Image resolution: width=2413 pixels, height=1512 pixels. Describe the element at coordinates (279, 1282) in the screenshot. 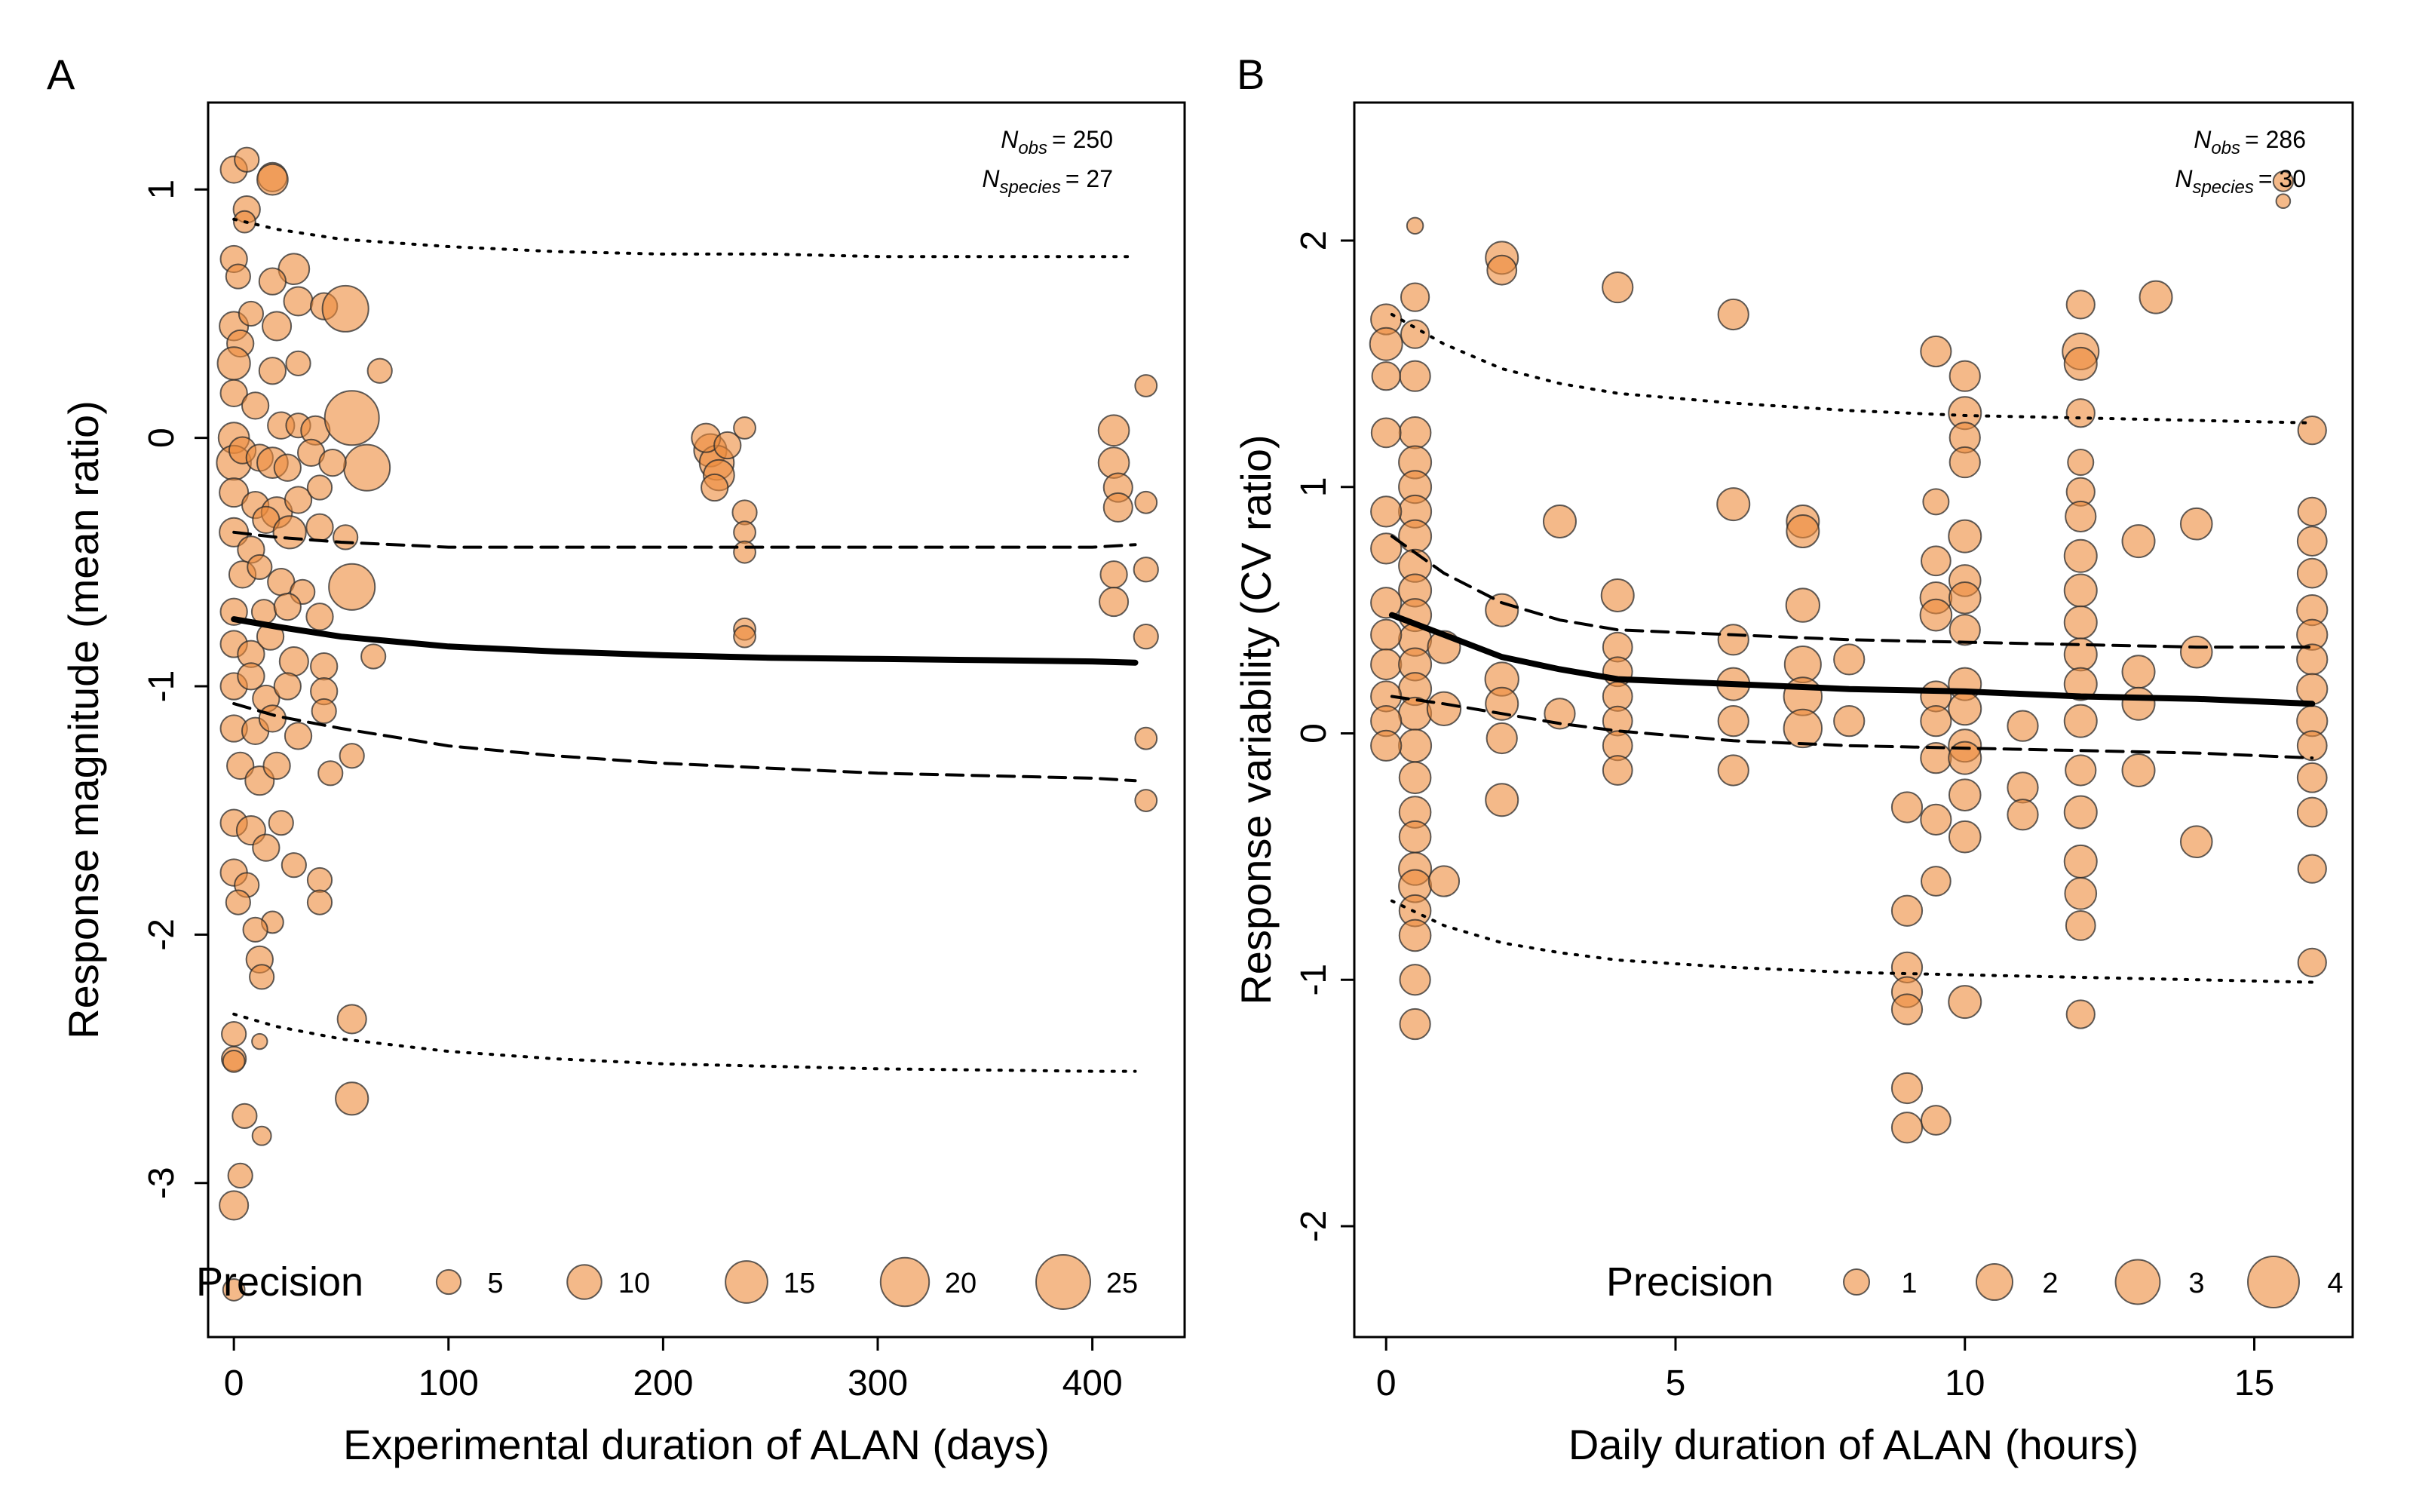

I see `legend-title: Precision` at that location.